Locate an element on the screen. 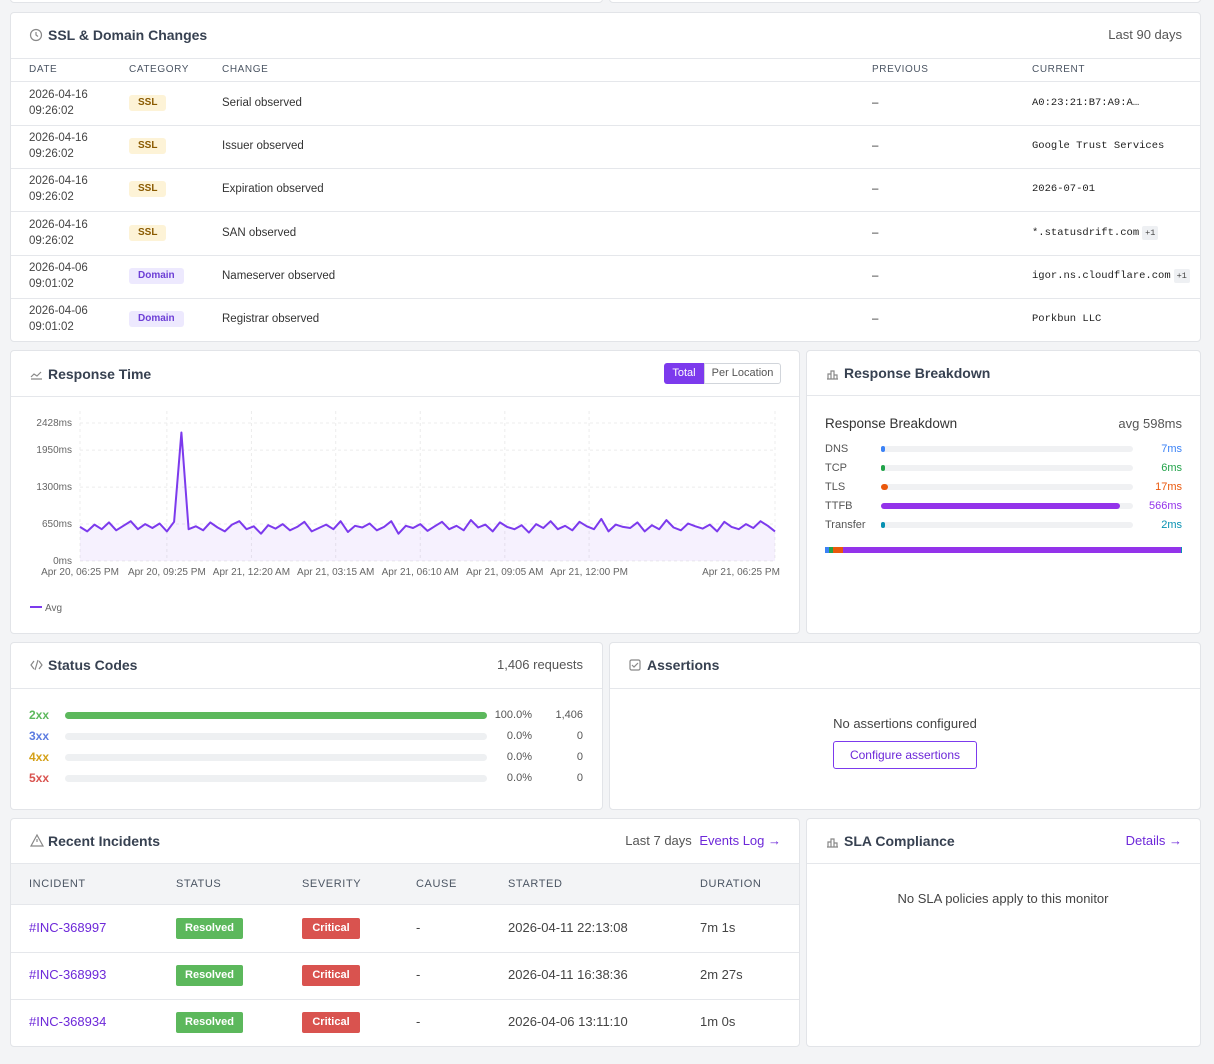  table-header-bg is located at coordinates (405, 884).